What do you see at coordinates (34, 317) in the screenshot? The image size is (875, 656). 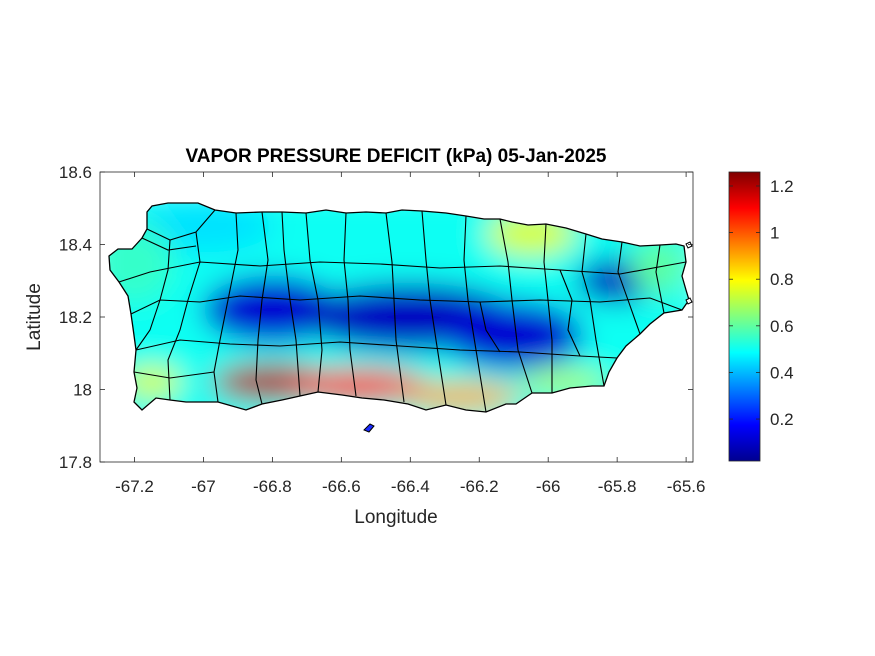 I see `y-axis-label: Latitude` at bounding box center [34, 317].